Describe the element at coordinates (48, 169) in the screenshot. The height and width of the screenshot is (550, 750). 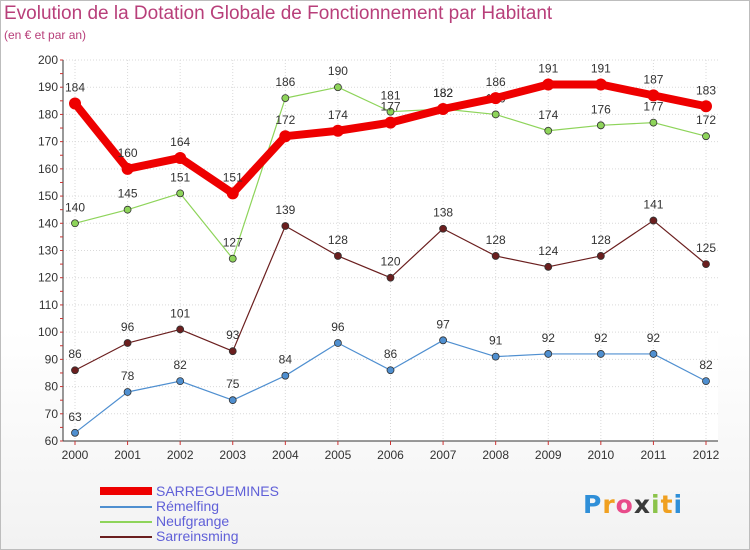
I see `y-tick-label-160: 160` at that location.